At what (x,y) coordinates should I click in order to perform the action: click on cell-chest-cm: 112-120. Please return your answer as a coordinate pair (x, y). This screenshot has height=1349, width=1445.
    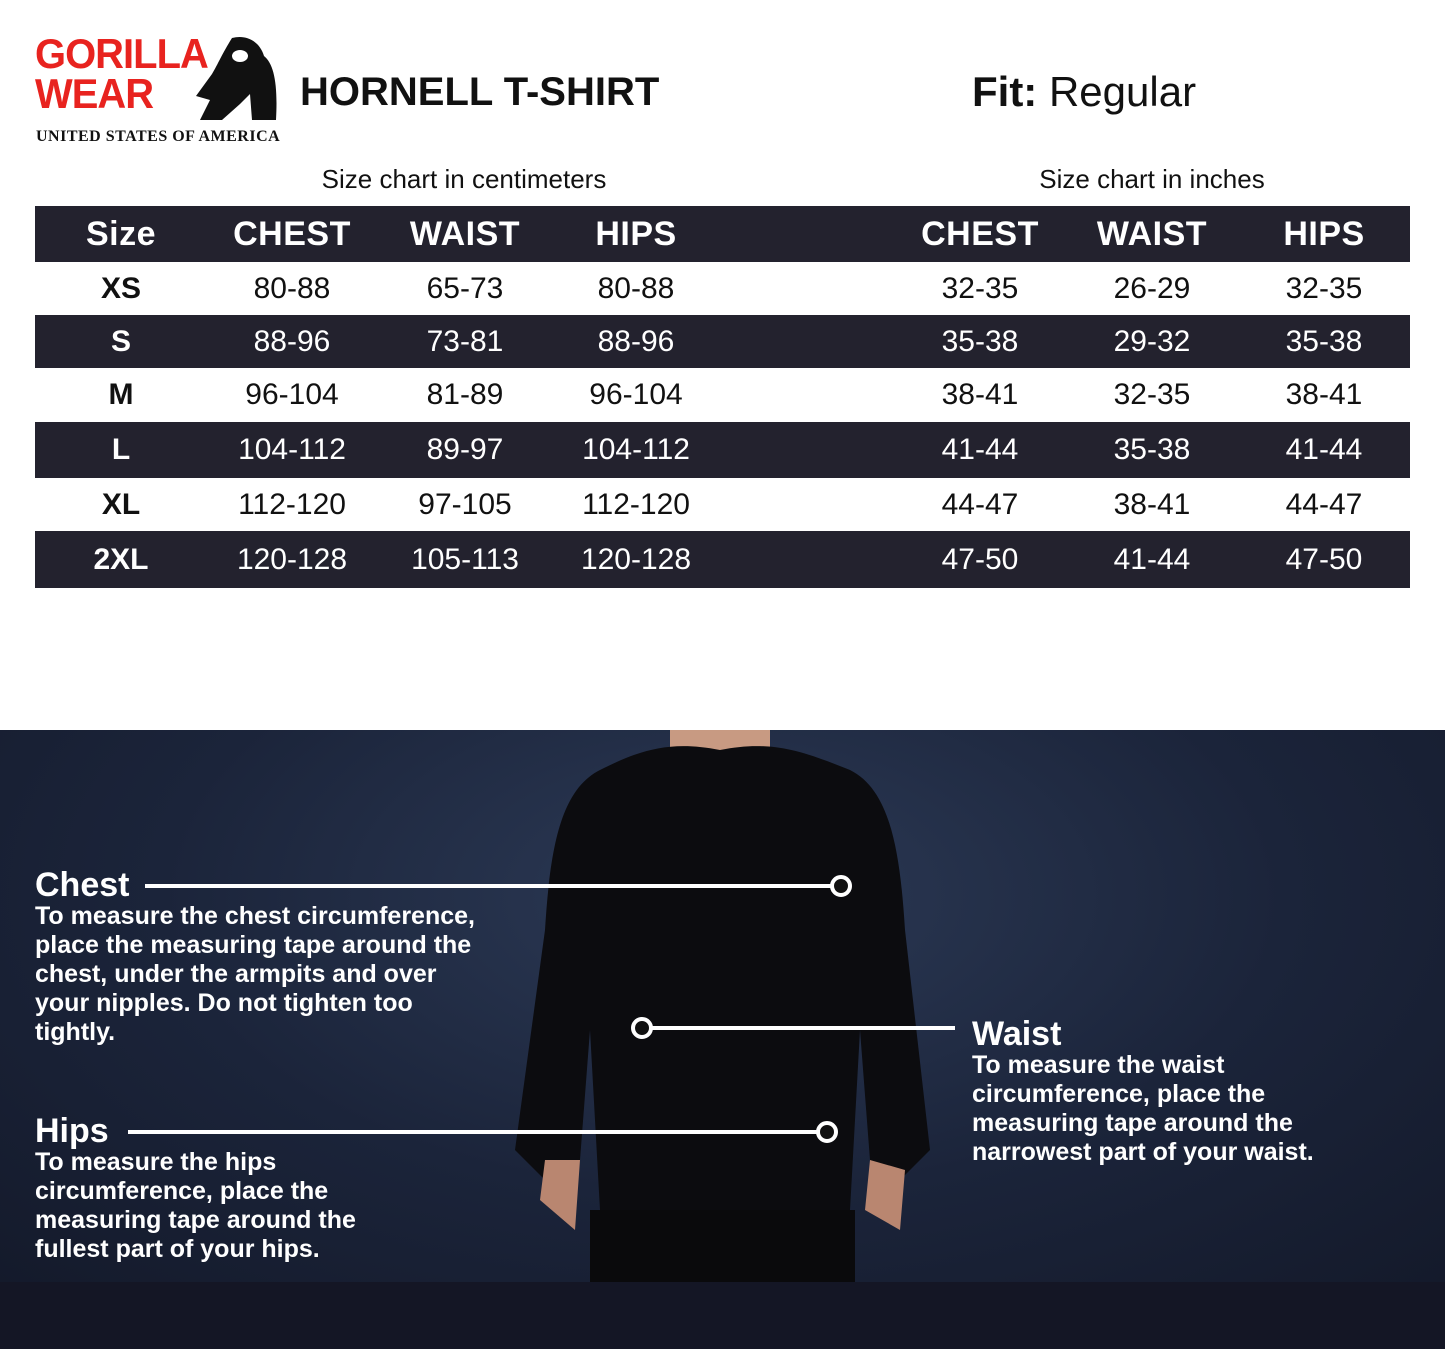
    Looking at the image, I should click on (292, 504).